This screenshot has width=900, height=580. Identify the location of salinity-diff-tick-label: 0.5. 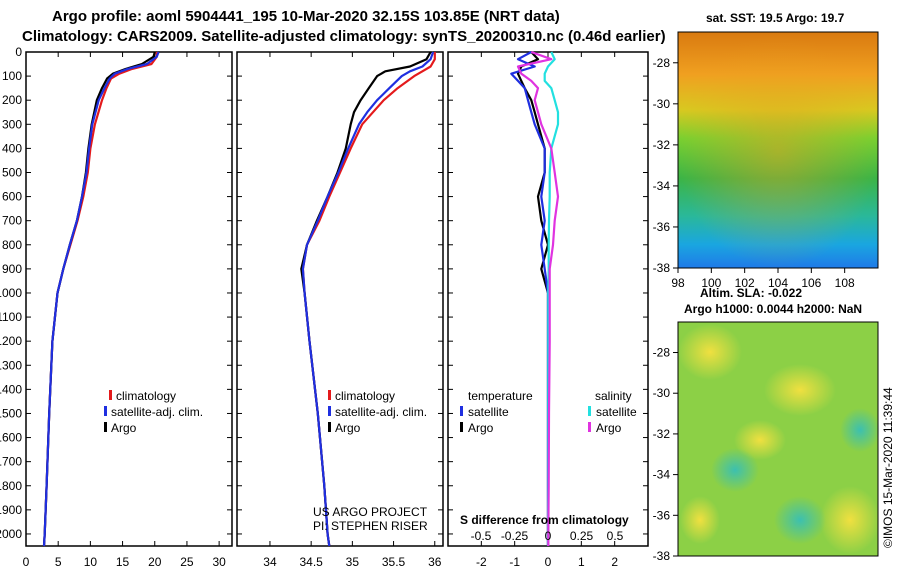
(615, 536).